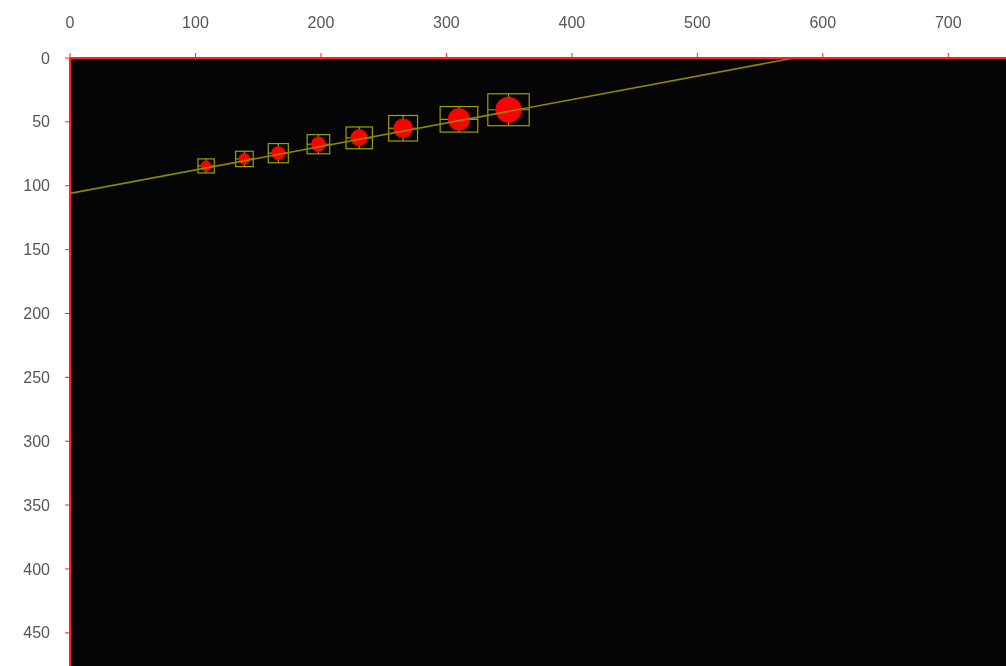  Describe the element at coordinates (37, 505) in the screenshot. I see `y-tick-label: 350` at that location.